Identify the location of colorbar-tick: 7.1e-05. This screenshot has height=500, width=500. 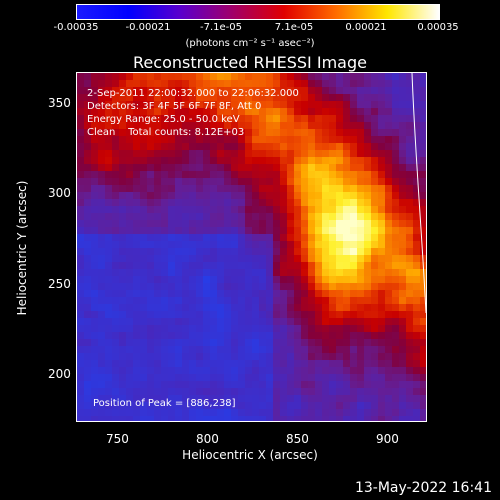
(294, 27).